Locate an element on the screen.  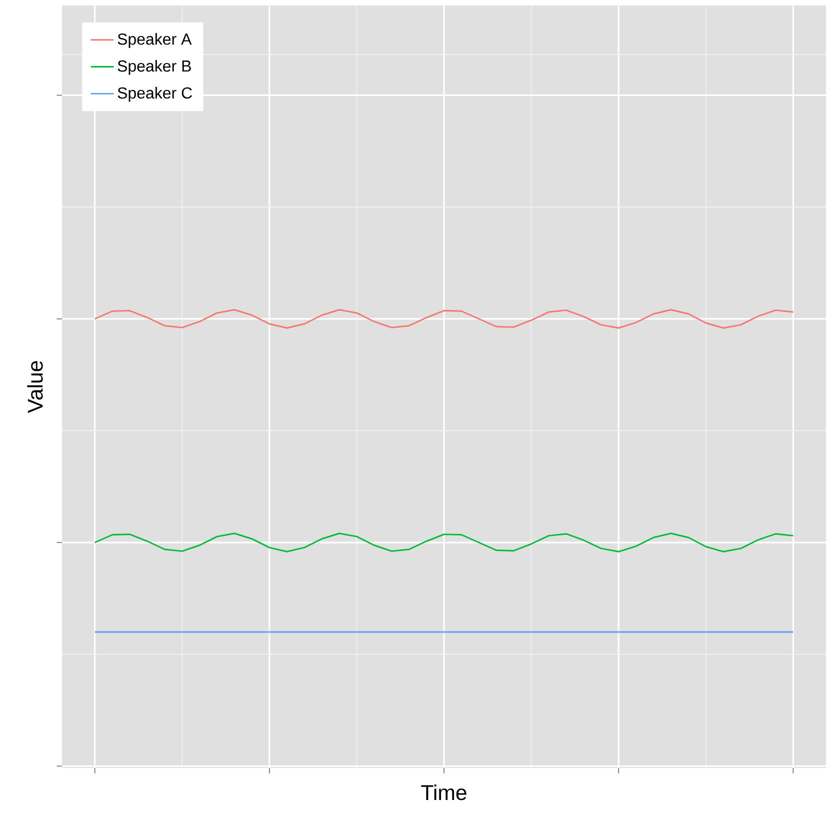
y-axis-title: Value is located at coordinates (35, 387).